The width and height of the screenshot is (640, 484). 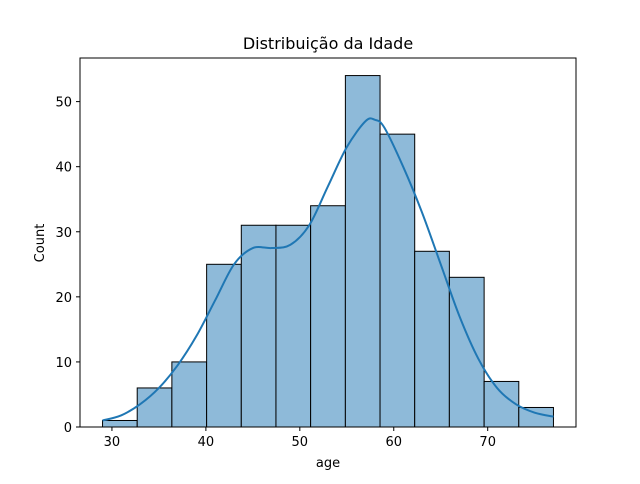 What do you see at coordinates (206, 442) in the screenshot?
I see `x-tick-label: 40` at bounding box center [206, 442].